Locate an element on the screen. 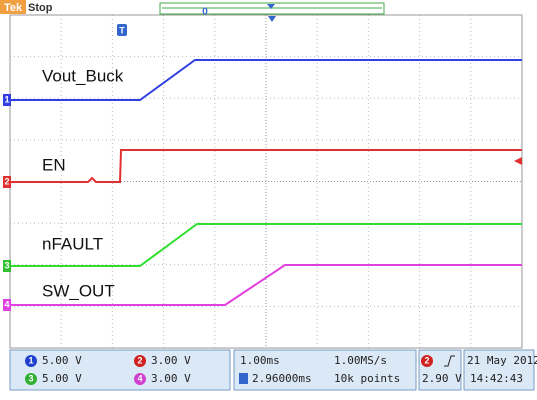 This screenshot has height=400, width=537. record-window is located at coordinates (272, 8).